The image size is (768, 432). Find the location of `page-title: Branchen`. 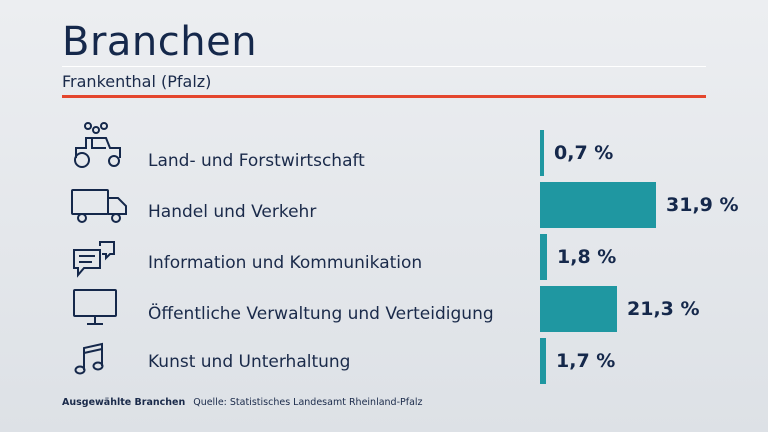

page-title: Branchen is located at coordinates (160, 42).